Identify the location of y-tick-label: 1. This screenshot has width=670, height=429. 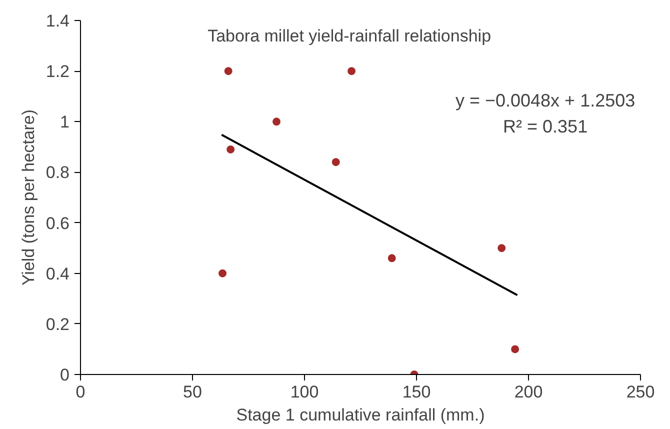
(65, 122).